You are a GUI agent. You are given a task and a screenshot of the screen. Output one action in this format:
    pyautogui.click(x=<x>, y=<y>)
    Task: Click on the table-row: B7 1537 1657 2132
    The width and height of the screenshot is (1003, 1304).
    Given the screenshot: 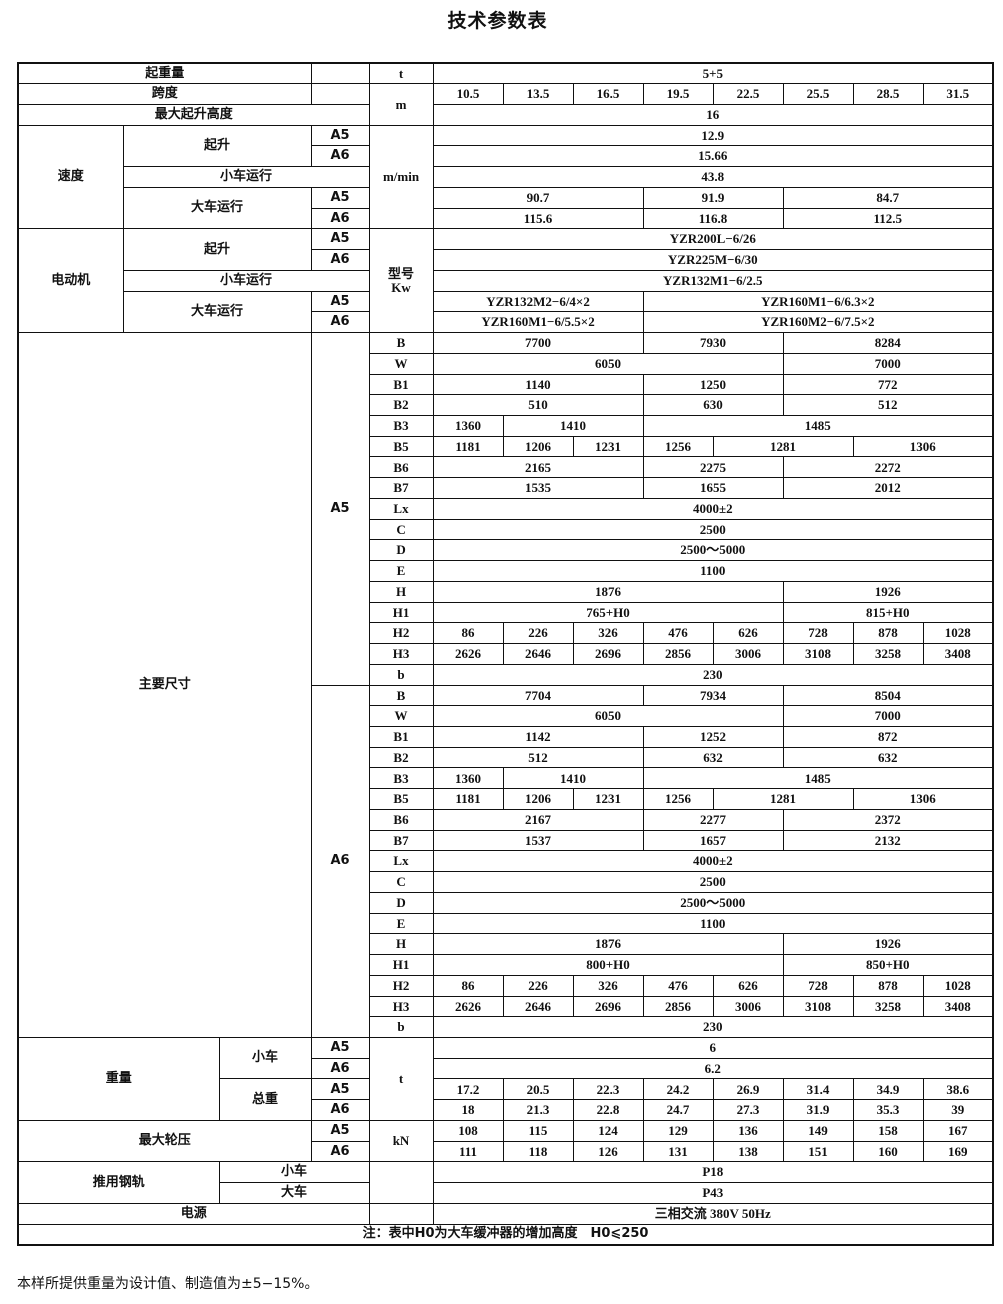 What is the action you would take?
    pyautogui.click(x=506, y=840)
    